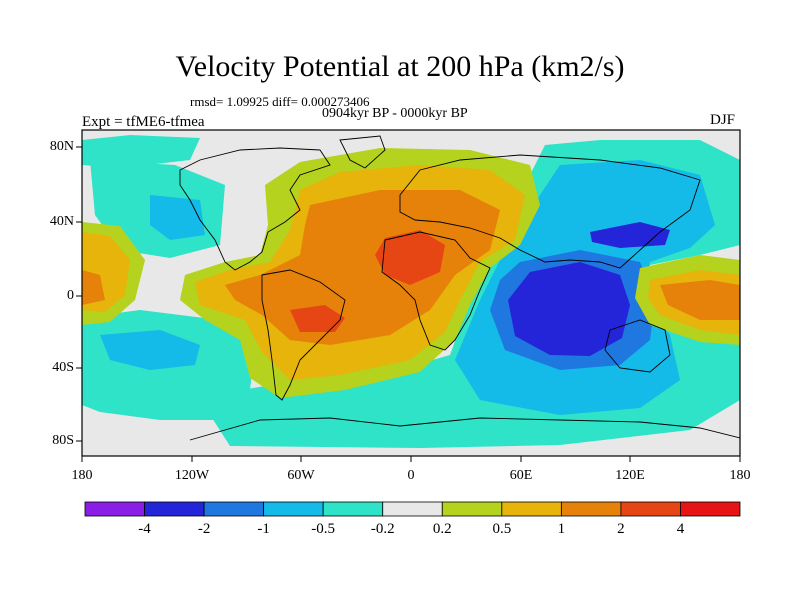 The height and width of the screenshot is (600, 800). What do you see at coordinates (323, 529) in the screenshot?
I see `colorbar-label: -0.5` at bounding box center [323, 529].